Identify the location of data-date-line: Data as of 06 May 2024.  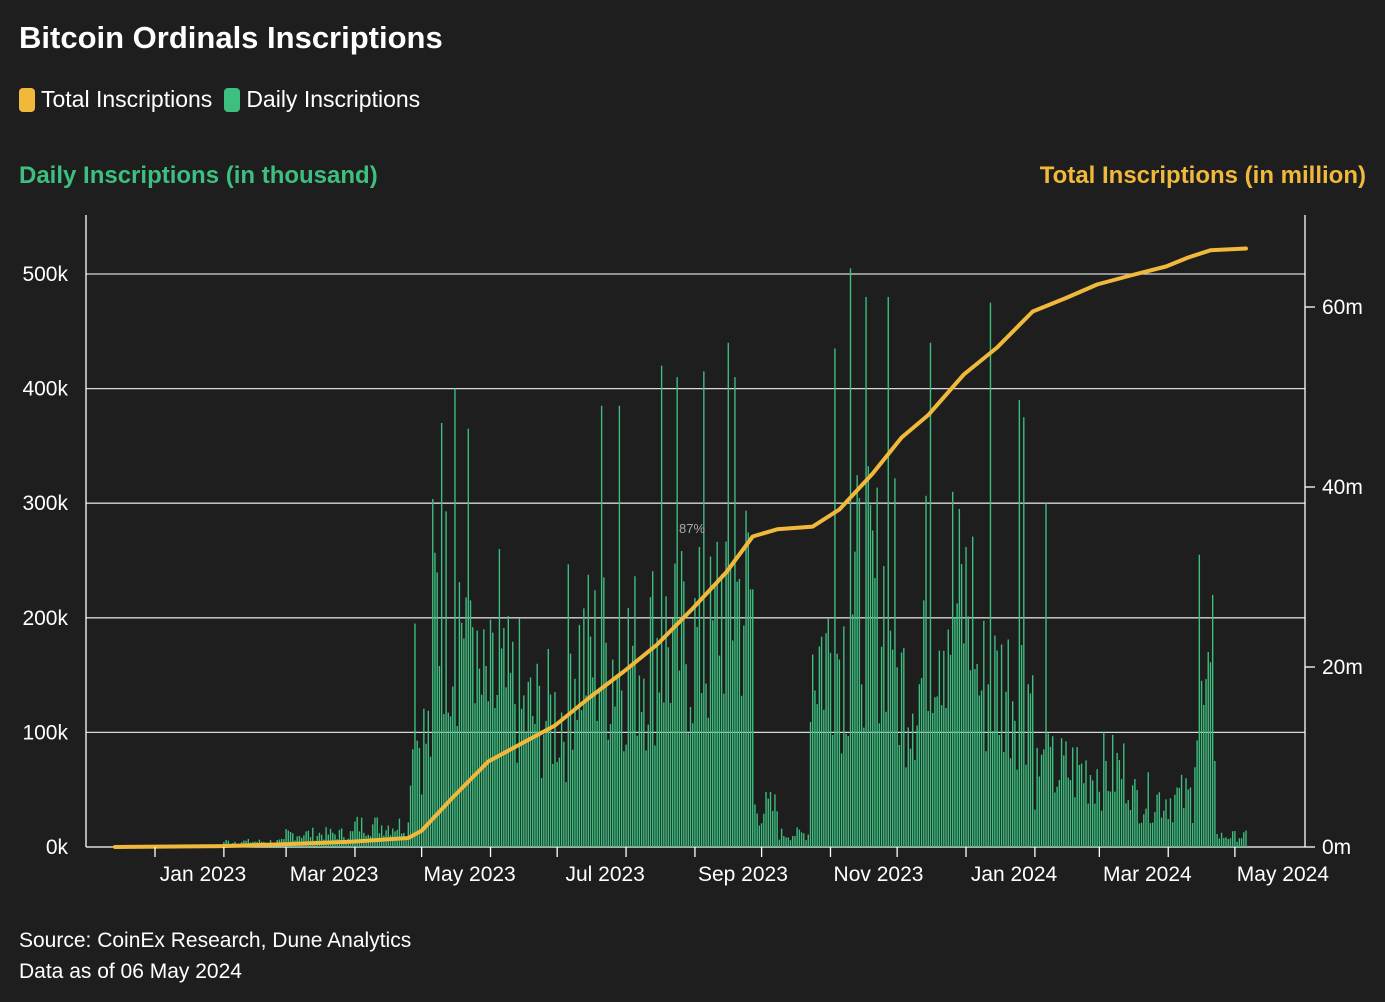
(130, 971).